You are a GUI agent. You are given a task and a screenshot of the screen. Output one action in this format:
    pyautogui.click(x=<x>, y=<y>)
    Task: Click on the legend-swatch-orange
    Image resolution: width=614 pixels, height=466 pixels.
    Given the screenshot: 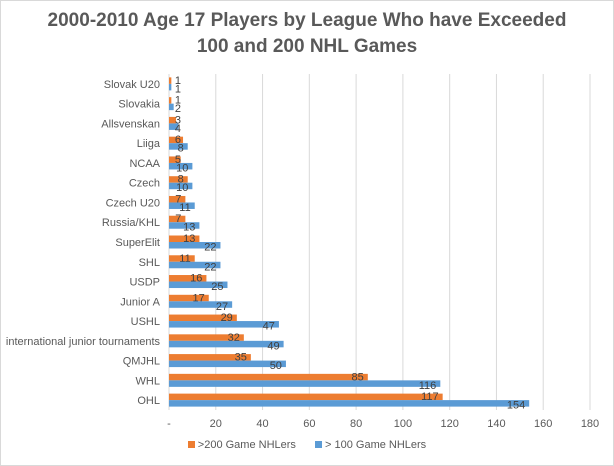 What is the action you would take?
    pyautogui.click(x=191, y=444)
    